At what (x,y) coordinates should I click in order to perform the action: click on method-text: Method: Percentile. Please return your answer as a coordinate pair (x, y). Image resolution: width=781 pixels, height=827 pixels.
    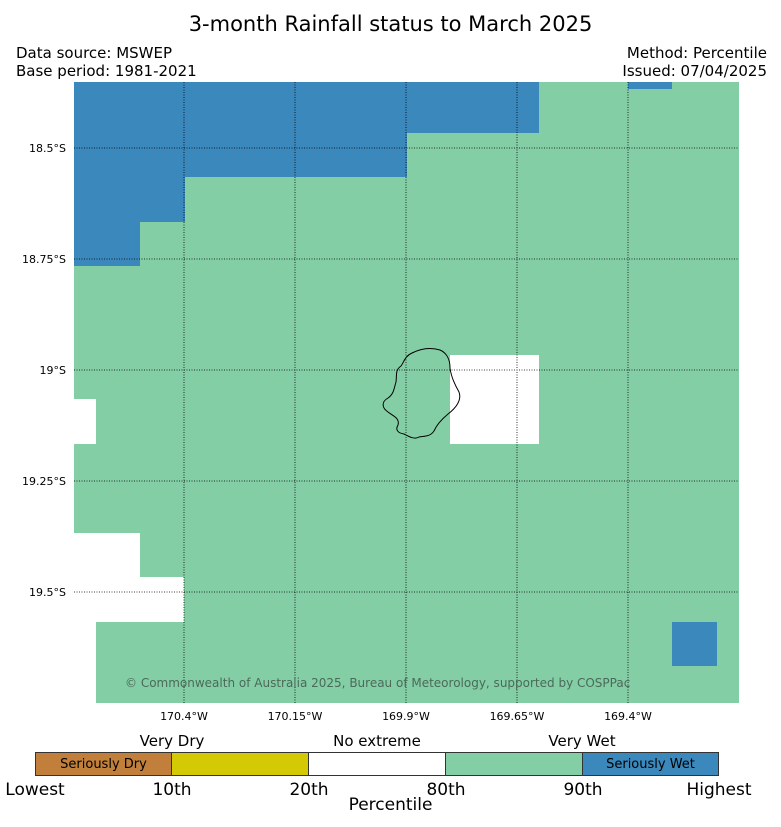
    Looking at the image, I should click on (696, 53).